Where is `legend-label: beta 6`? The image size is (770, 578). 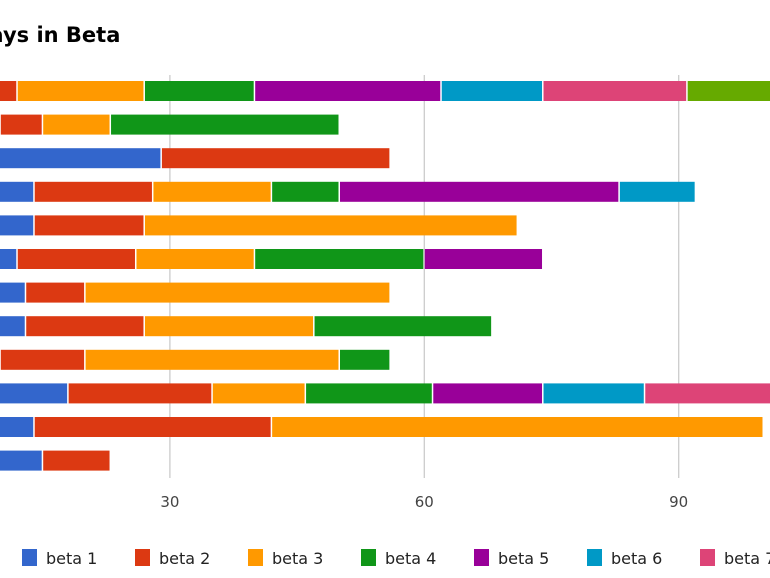
legend-label: beta 6 is located at coordinates (636, 558).